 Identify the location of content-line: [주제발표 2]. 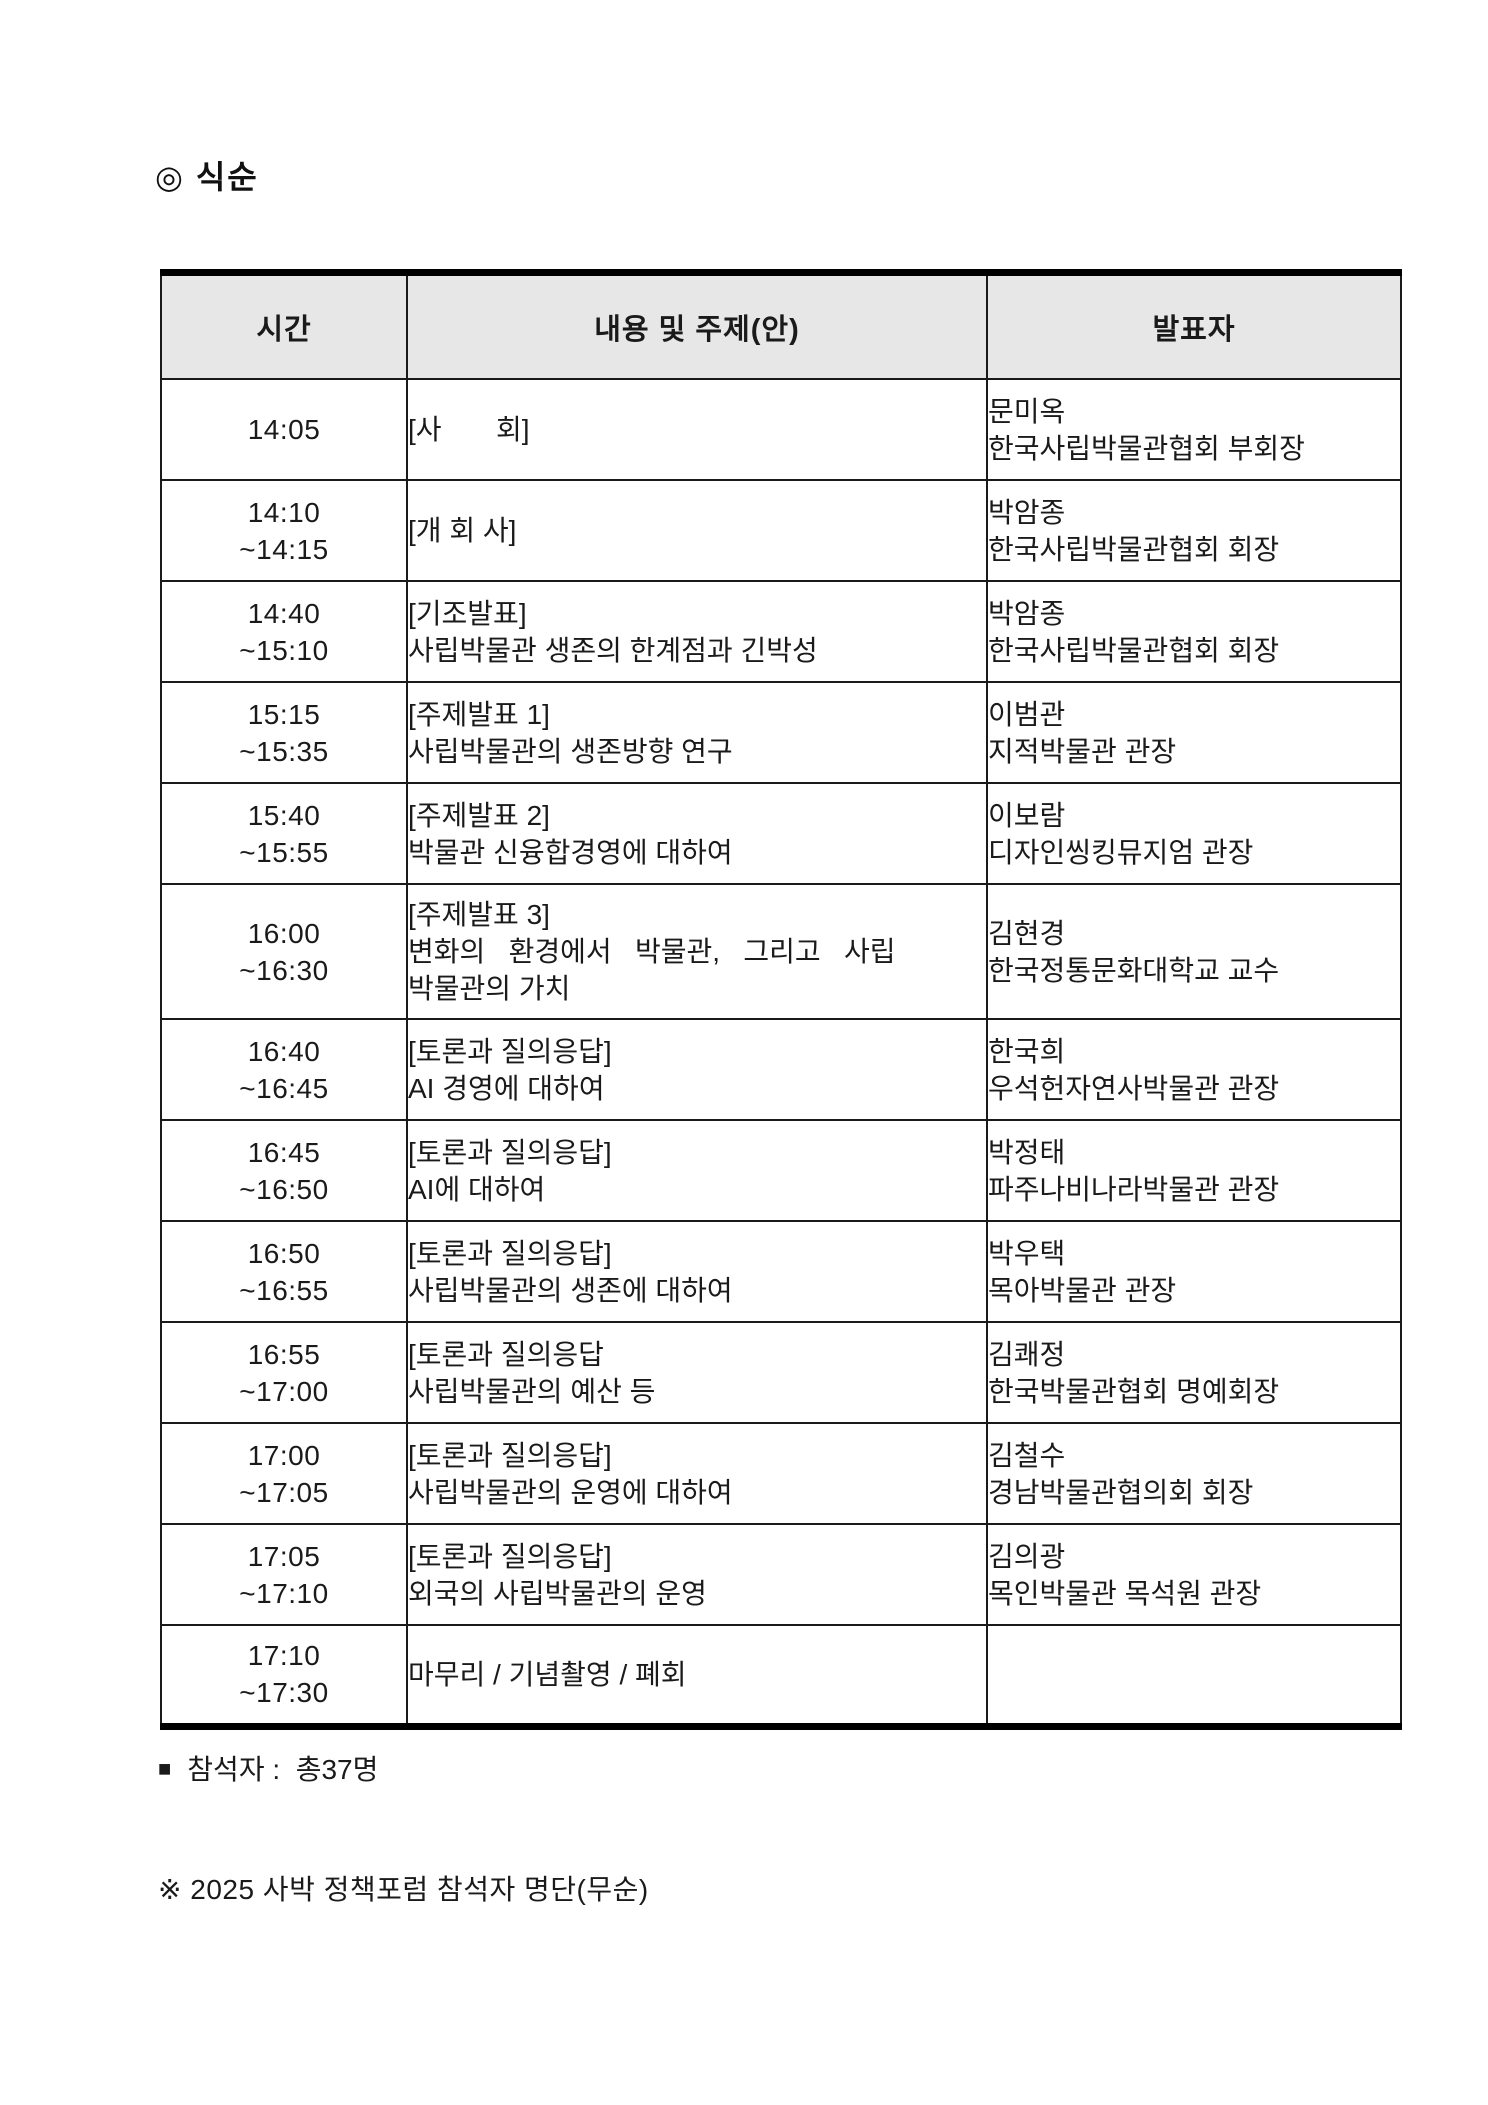
(479, 815).